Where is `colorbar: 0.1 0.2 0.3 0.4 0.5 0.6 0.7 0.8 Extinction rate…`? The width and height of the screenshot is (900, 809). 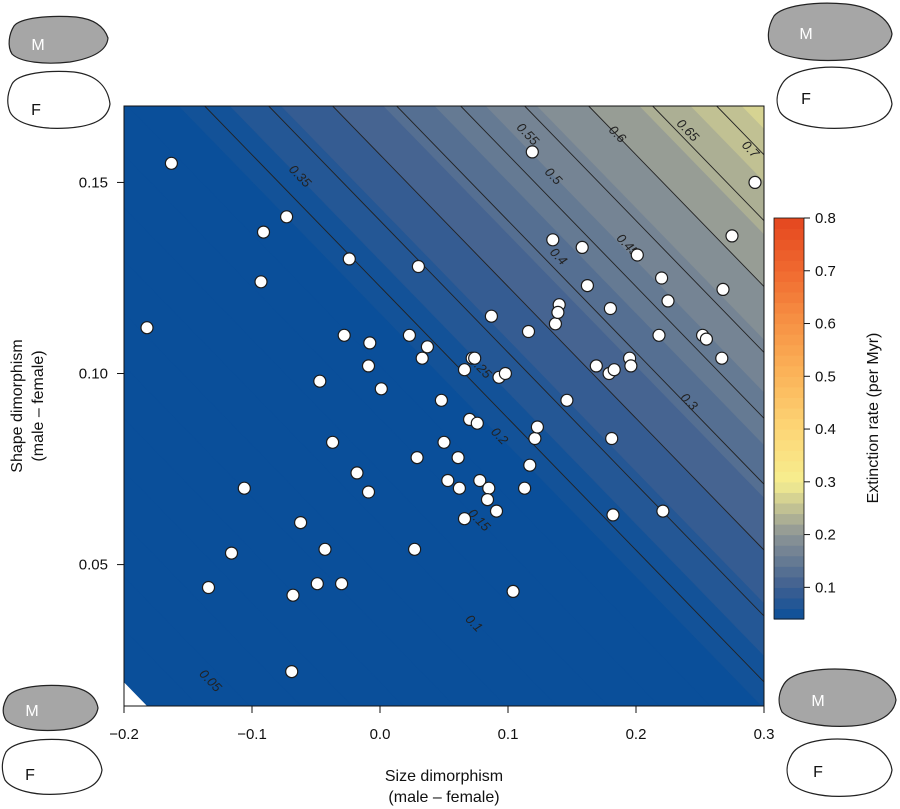 colorbar: 0.1 0.2 0.3 0.4 0.5 0.6 0.7 0.8 Extinction rate… is located at coordinates (827, 415).